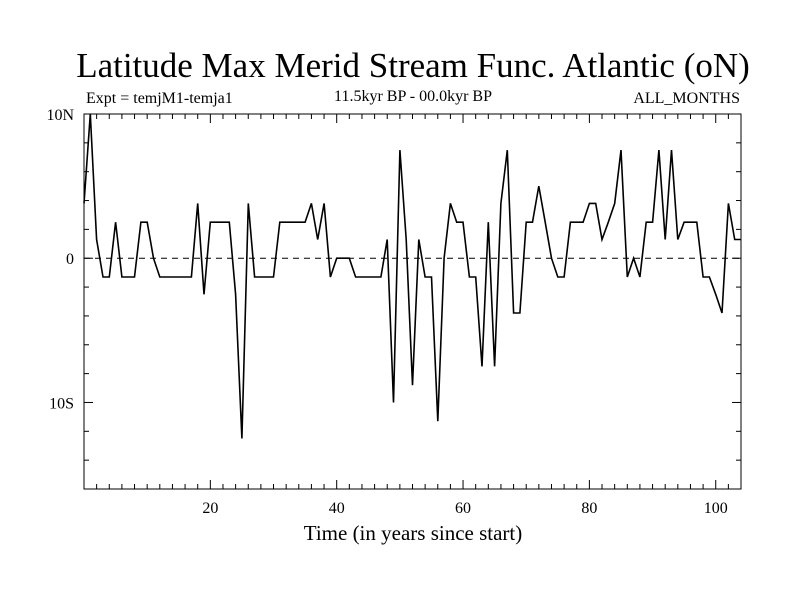 The height and width of the screenshot is (600, 800). What do you see at coordinates (686, 98) in the screenshot?
I see `months-label: ALL_MONTHS` at bounding box center [686, 98].